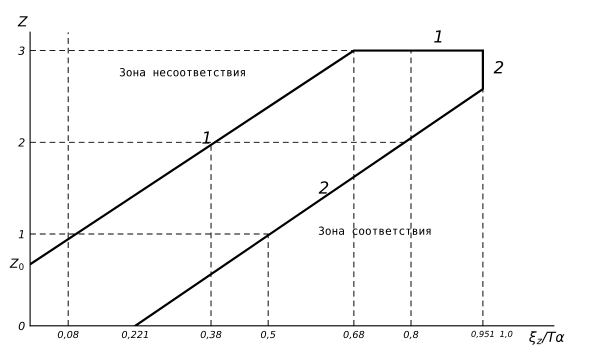 The width and height of the screenshot is (602, 358). I want to click on x-tick-label: 0,08, so click(68, 335).